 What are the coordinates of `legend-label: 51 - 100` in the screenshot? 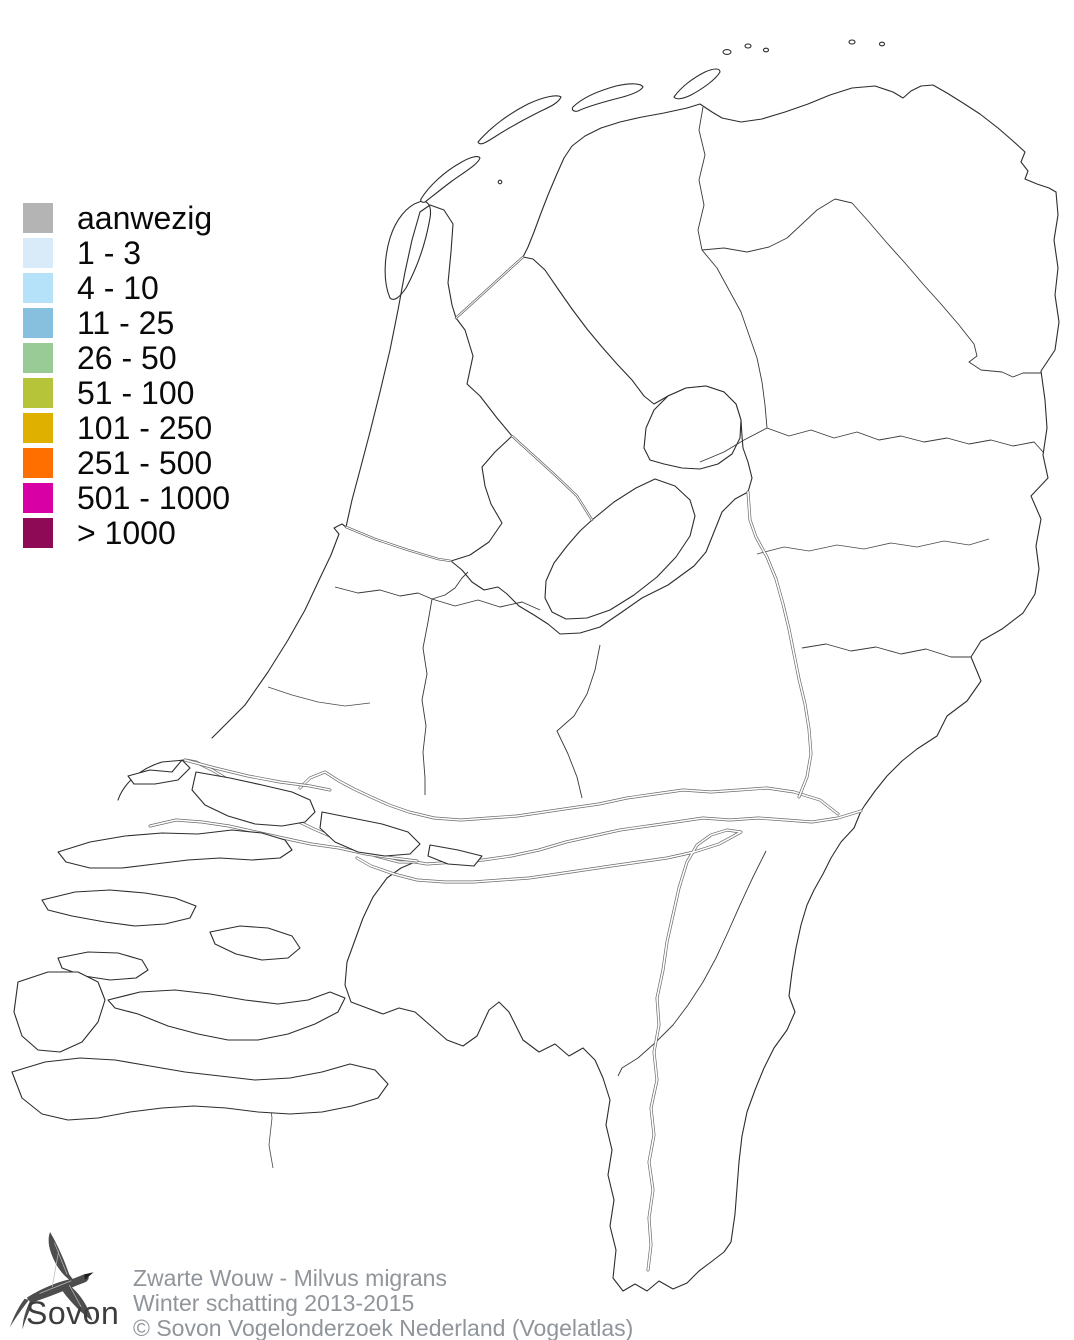 It's located at (136, 392).